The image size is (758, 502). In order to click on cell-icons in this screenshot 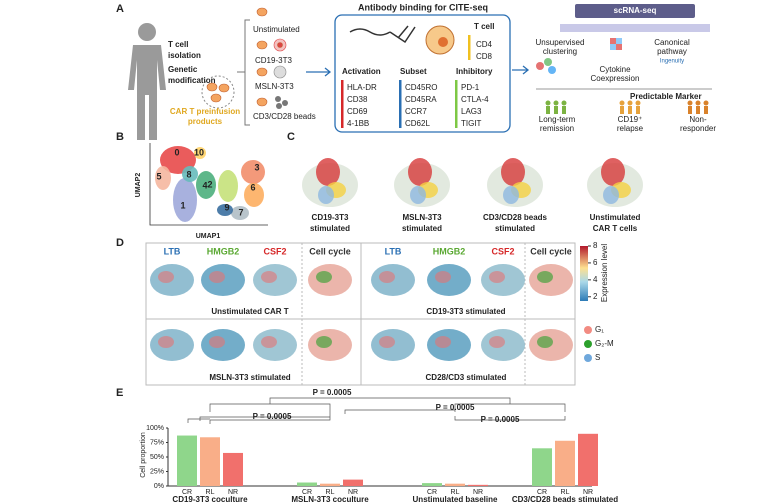, I will do `click(218, 92)`.